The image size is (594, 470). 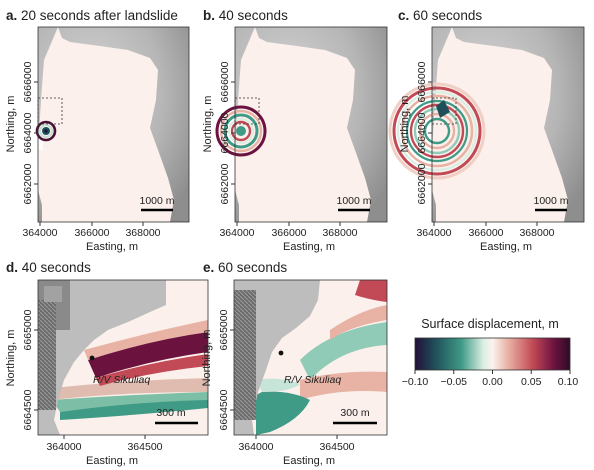 What do you see at coordinates (403, 15) in the screenshot?
I see `panel-c-letter: c.` at bounding box center [403, 15].